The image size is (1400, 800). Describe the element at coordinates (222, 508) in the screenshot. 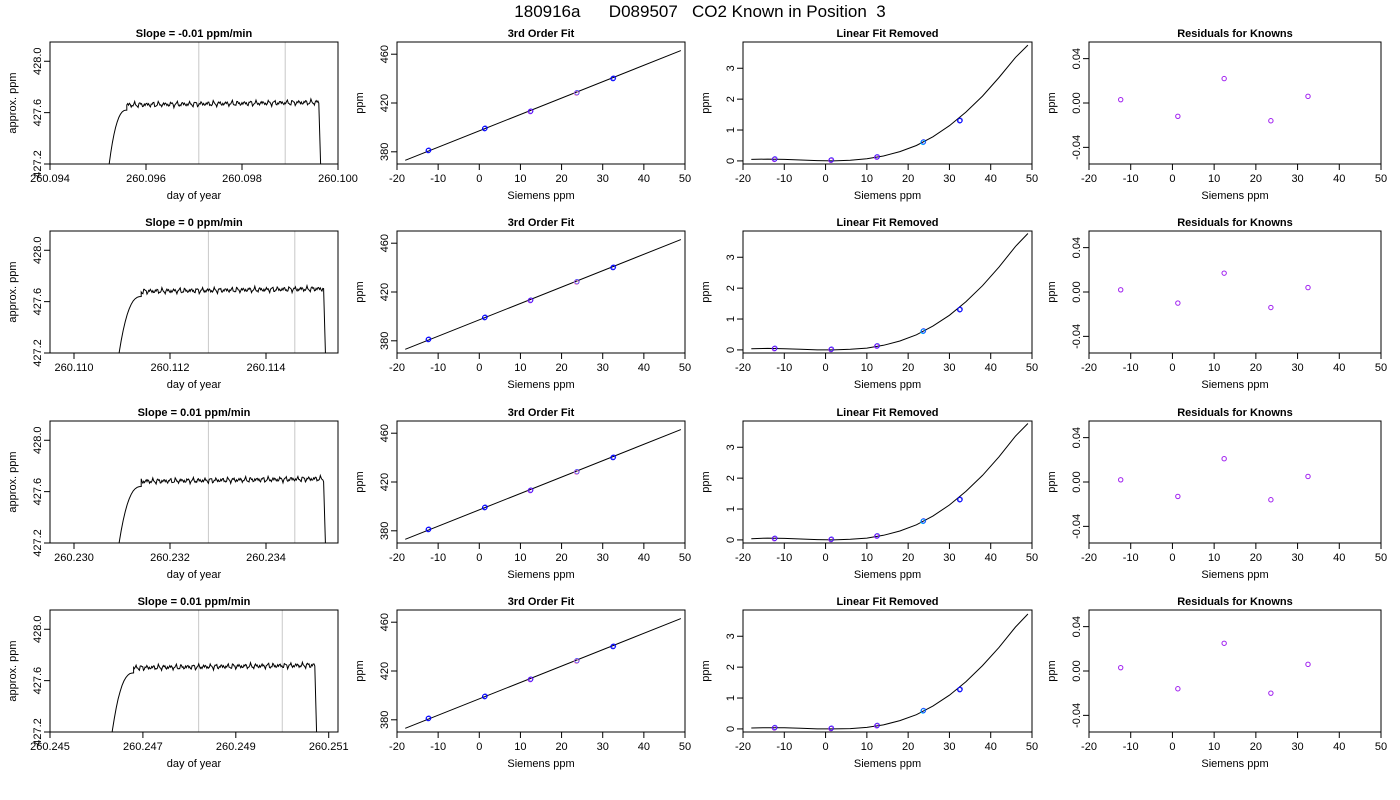

I see `concentration-trace` at that location.